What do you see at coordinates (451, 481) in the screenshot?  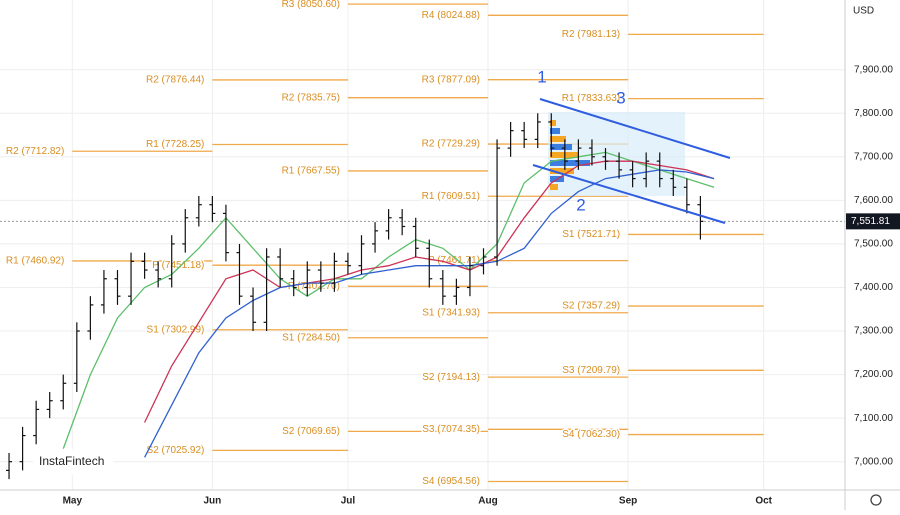 I see `pivot-label: S4 (6954.56)` at bounding box center [451, 481].